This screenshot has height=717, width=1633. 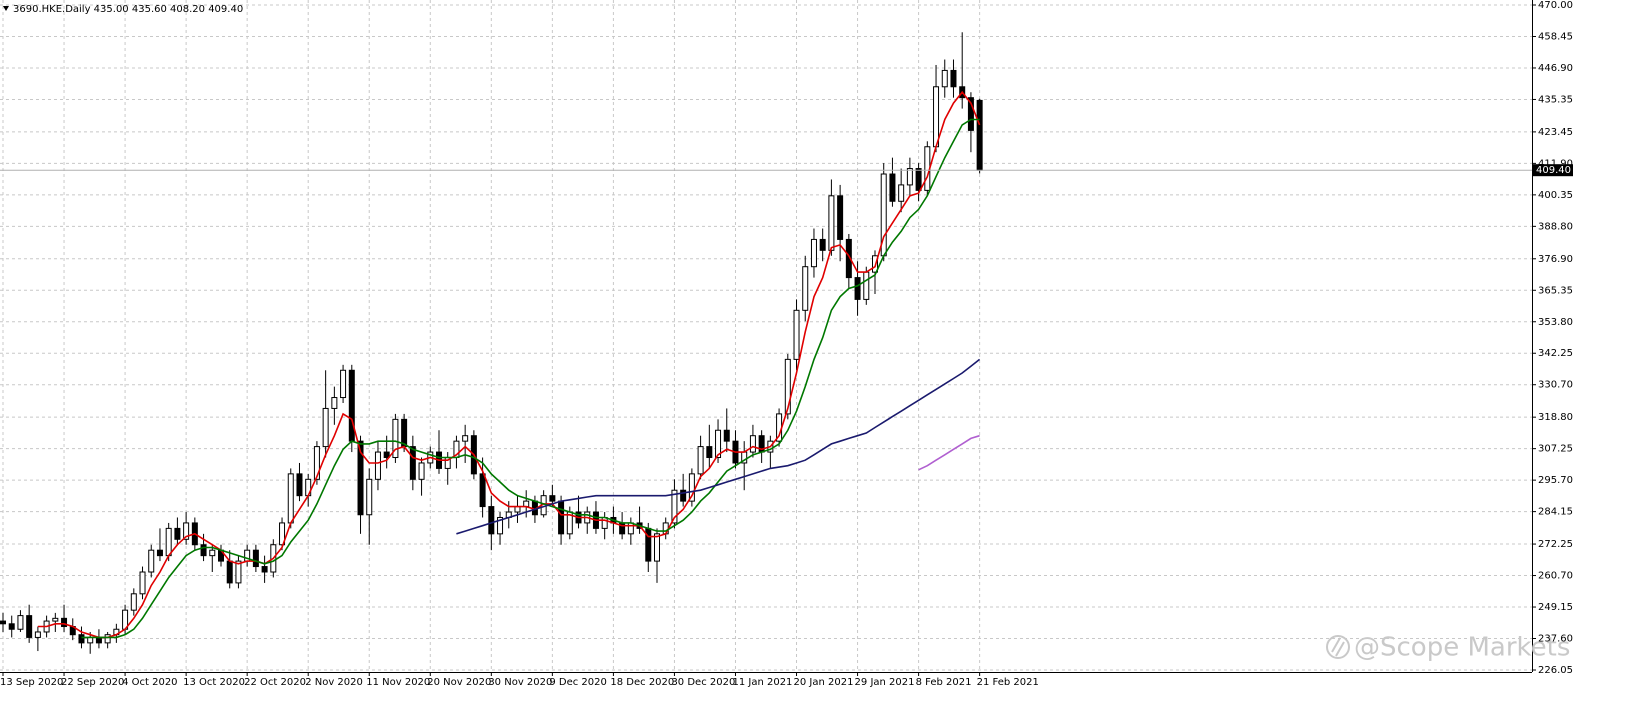 What do you see at coordinates (1555, 480) in the screenshot?
I see `y-tick-label: 295.70` at bounding box center [1555, 480].